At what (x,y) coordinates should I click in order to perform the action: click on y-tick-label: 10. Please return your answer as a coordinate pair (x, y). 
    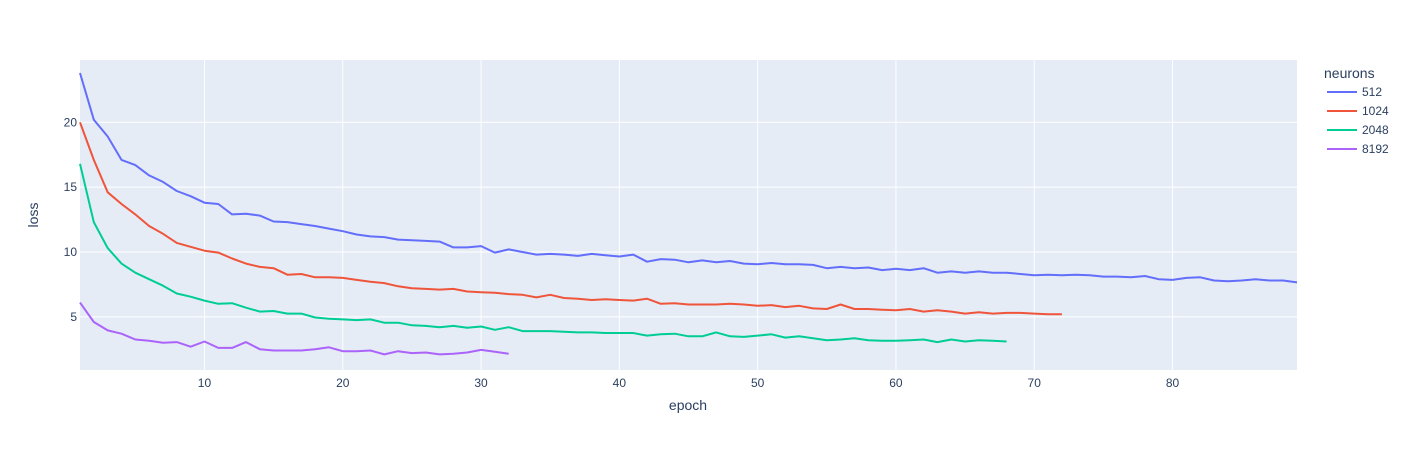
    Looking at the image, I should click on (71, 252).